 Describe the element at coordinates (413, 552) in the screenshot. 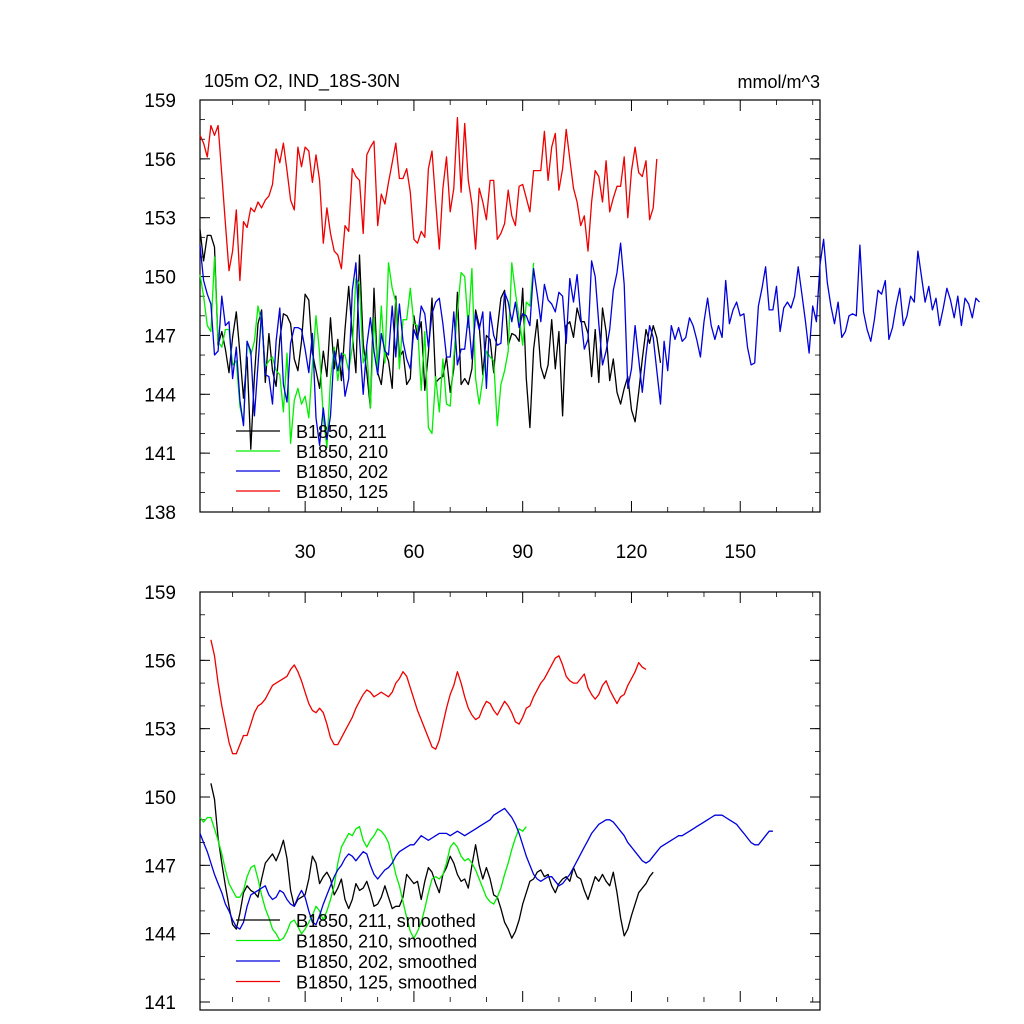

I see `x-tick-label: 60` at that location.